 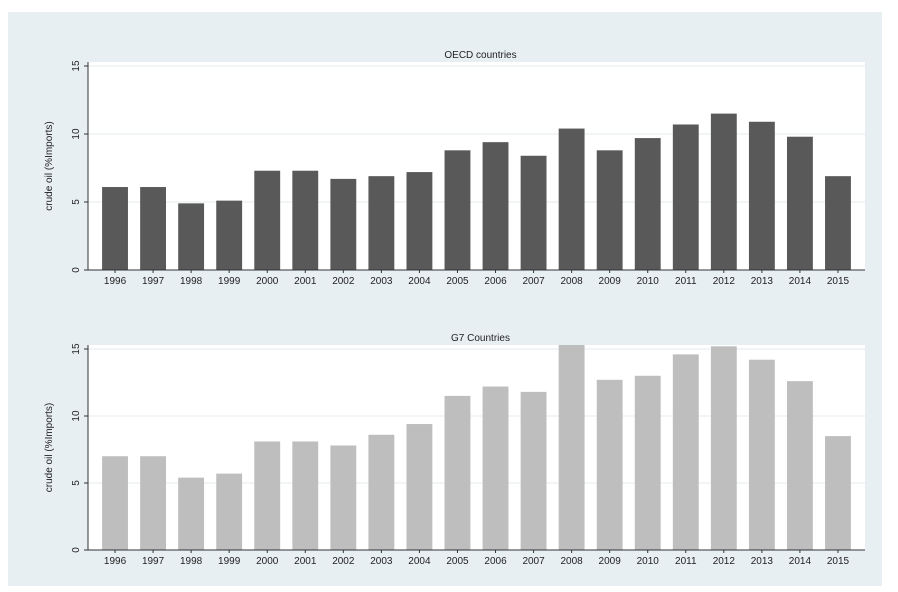 I want to click on chart-title: OECD countries, so click(x=480, y=55).